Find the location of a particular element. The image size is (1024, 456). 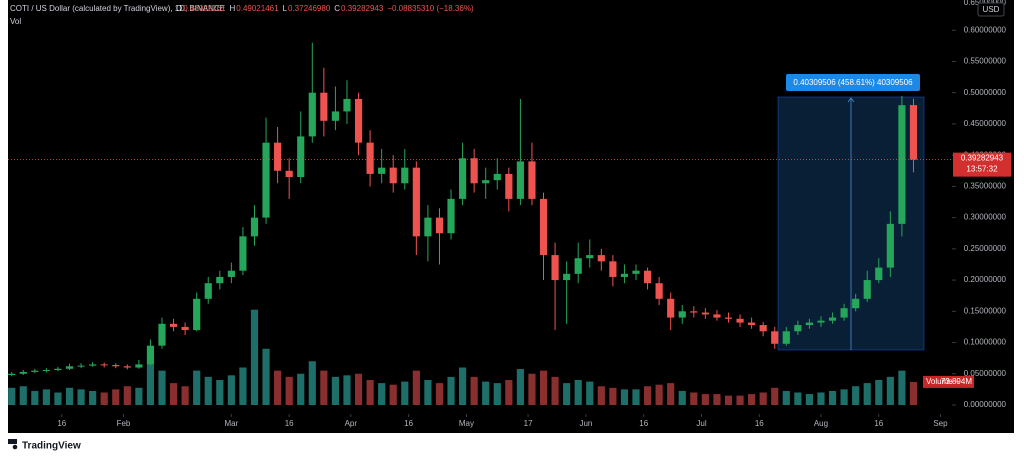

y-tick-label: 0.45000000 is located at coordinates (985, 123).